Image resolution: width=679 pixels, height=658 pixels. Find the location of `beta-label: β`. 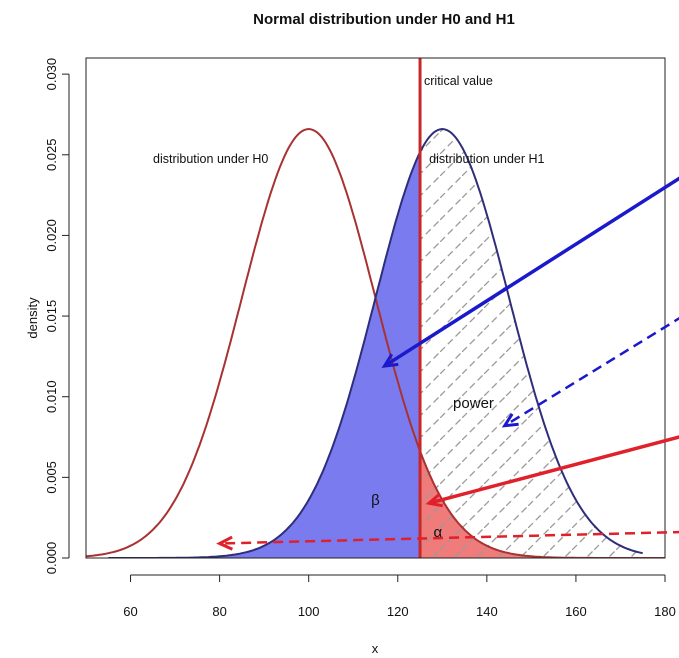

beta-label: β is located at coordinates (375, 500).